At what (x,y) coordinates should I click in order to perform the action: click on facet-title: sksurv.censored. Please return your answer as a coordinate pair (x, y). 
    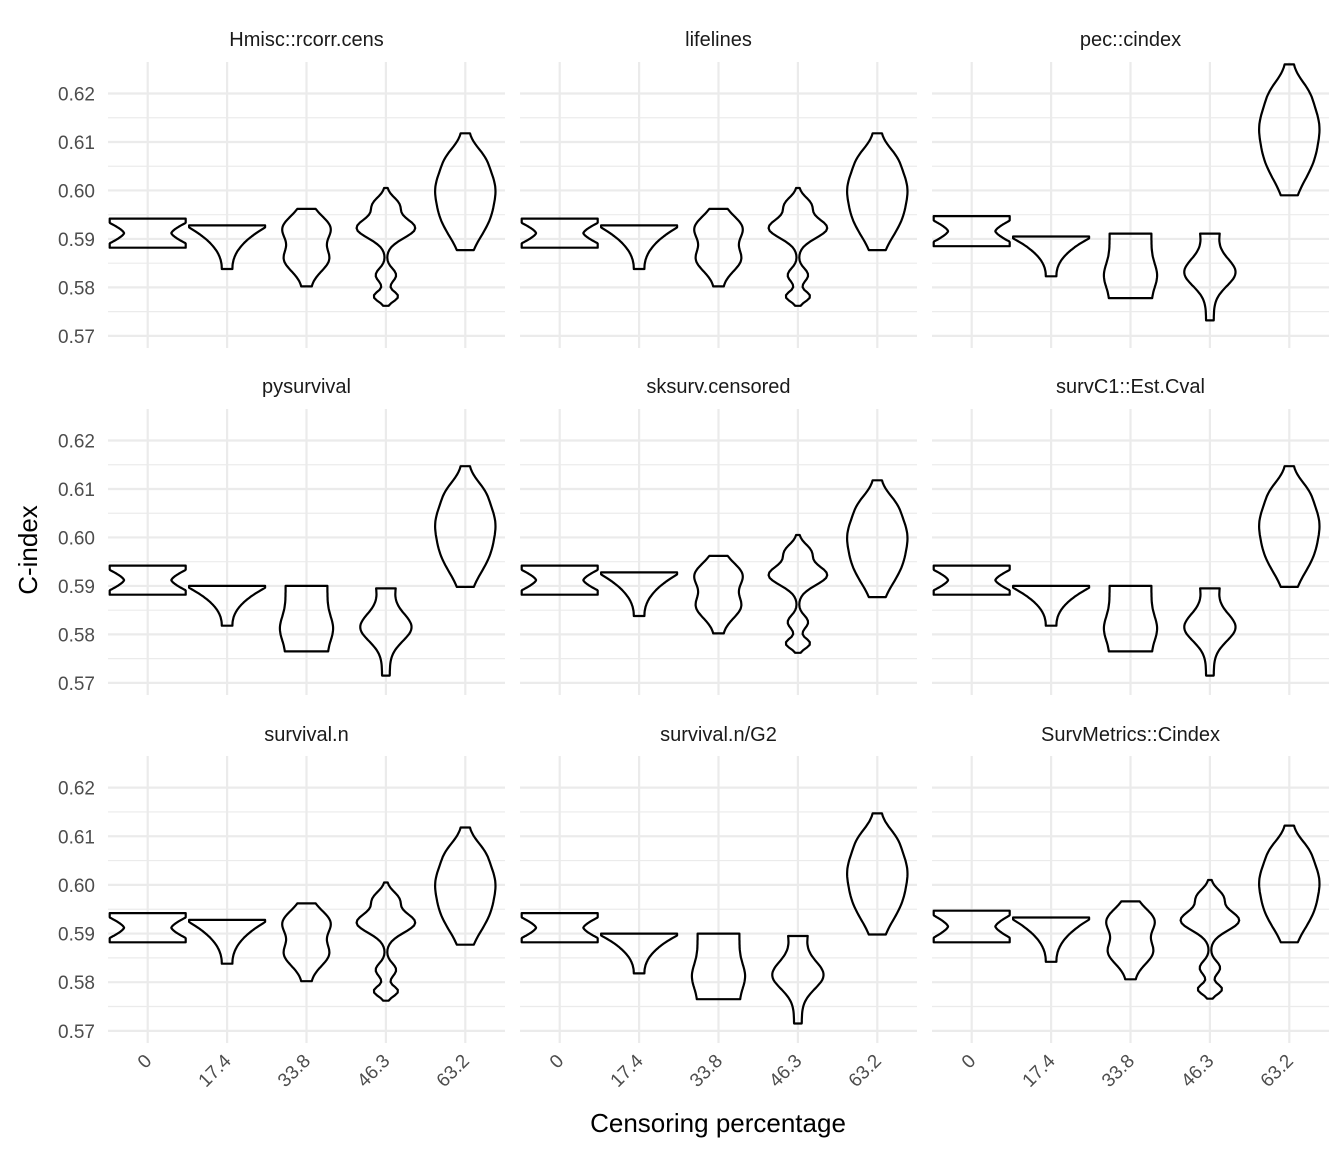
    Looking at the image, I should click on (718, 387).